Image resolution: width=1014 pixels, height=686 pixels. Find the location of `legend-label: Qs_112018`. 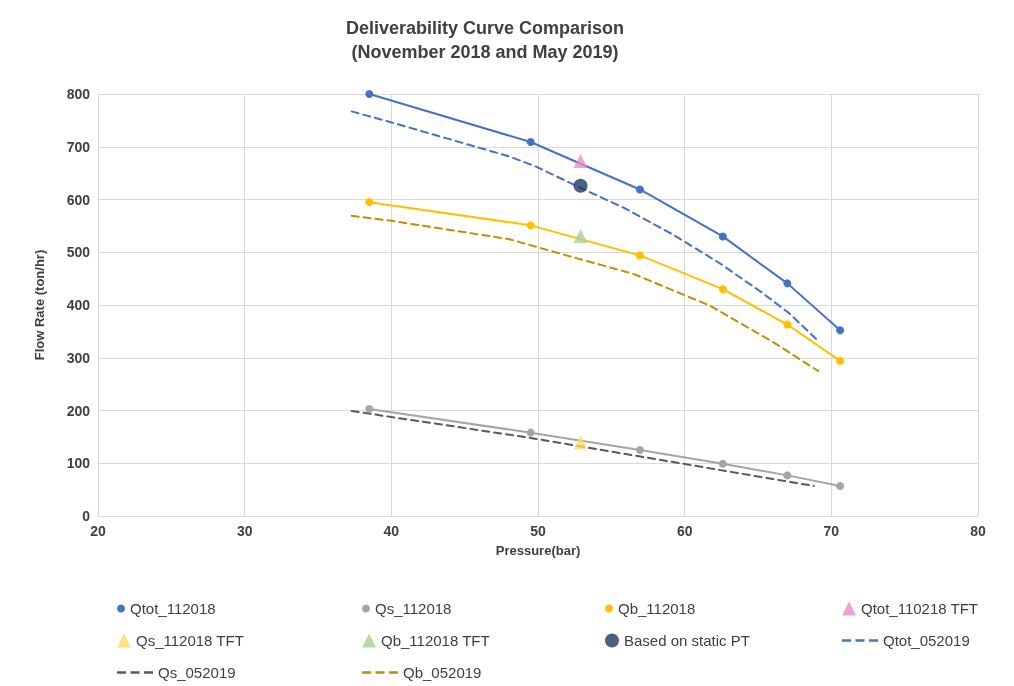

legend-label: Qs_112018 is located at coordinates (413, 608).